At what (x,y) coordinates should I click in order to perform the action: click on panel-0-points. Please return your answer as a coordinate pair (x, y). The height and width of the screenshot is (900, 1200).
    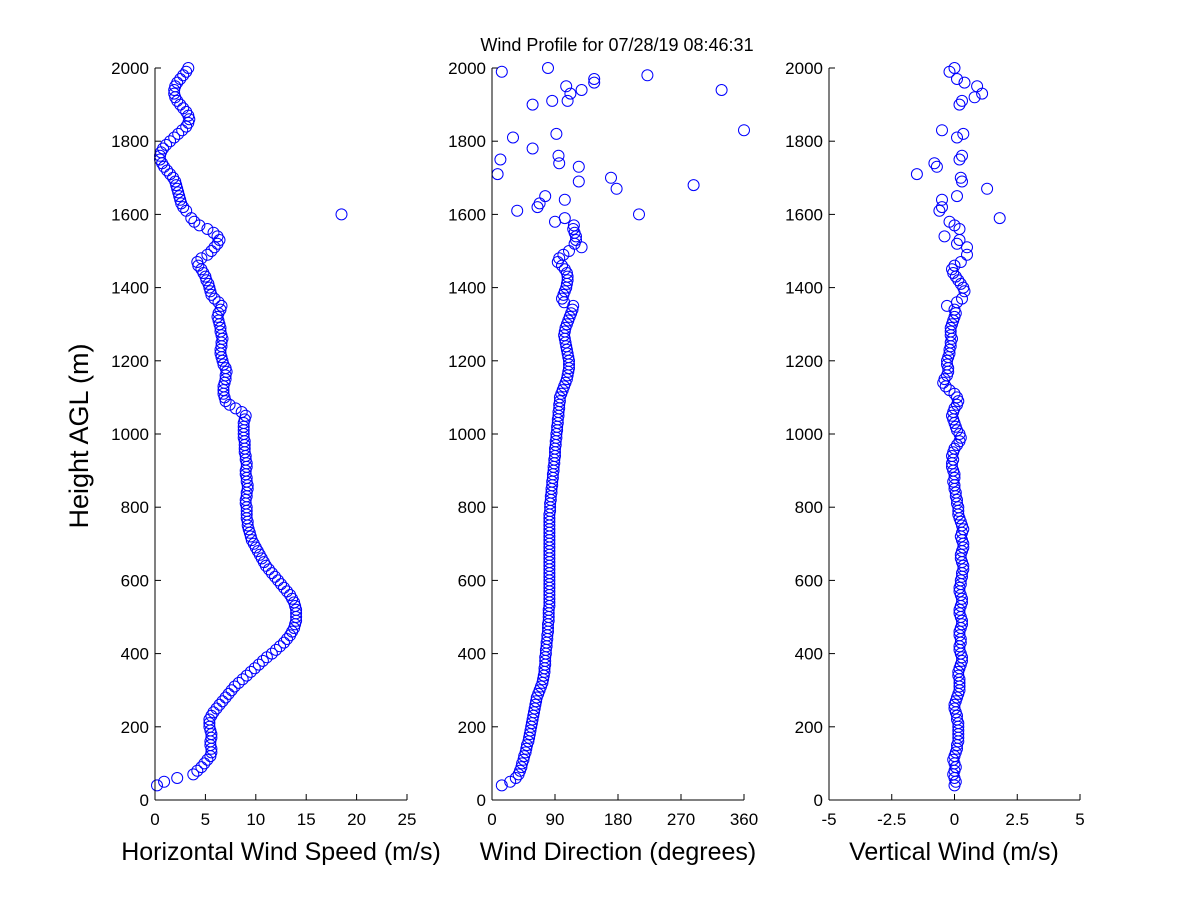
    Looking at the image, I should click on (249, 427).